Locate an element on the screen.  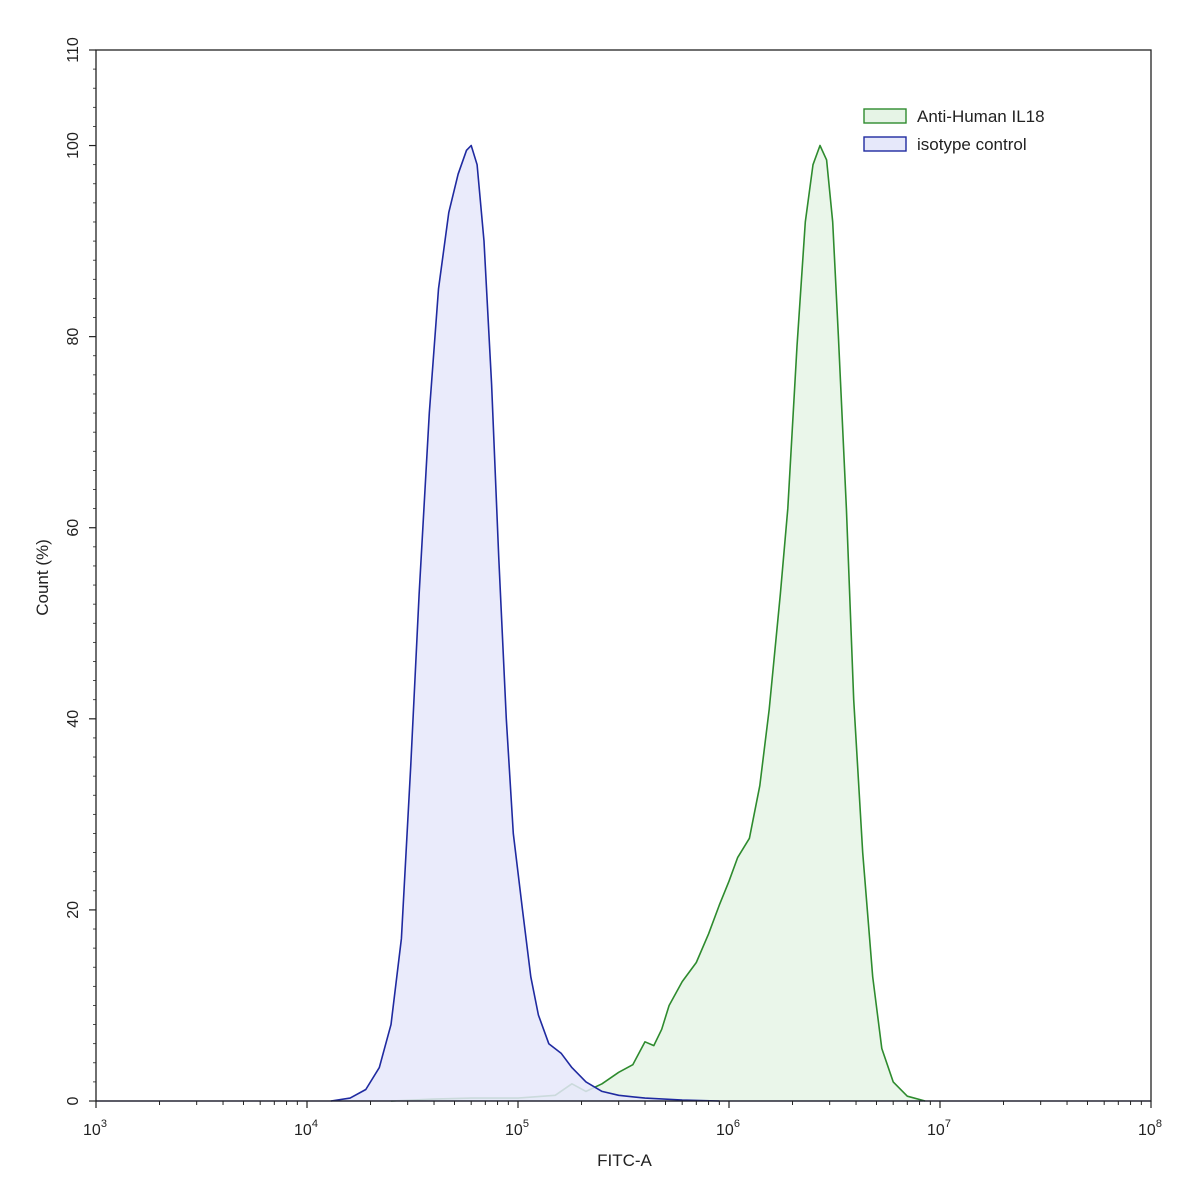
y-tick-label: 40 is located at coordinates (73, 719).